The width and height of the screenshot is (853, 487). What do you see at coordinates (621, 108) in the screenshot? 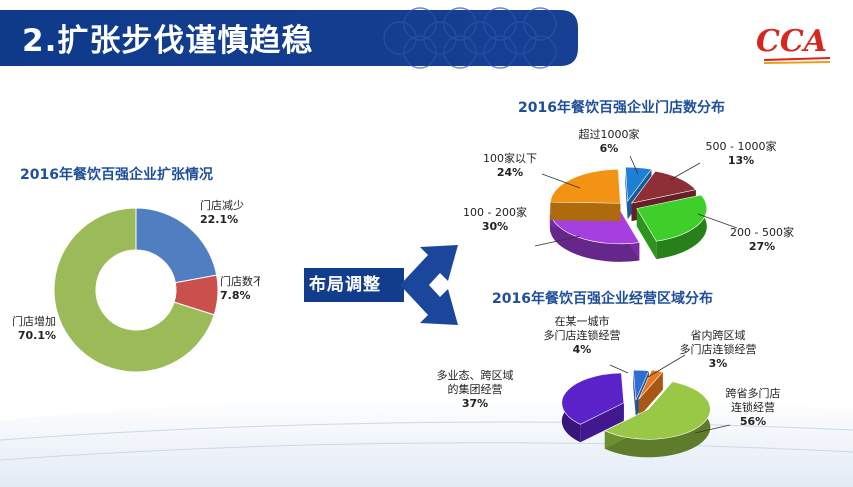
I see `store-count-chart-title: 2016年餐饮百强企业门店数分布` at bounding box center [621, 108].